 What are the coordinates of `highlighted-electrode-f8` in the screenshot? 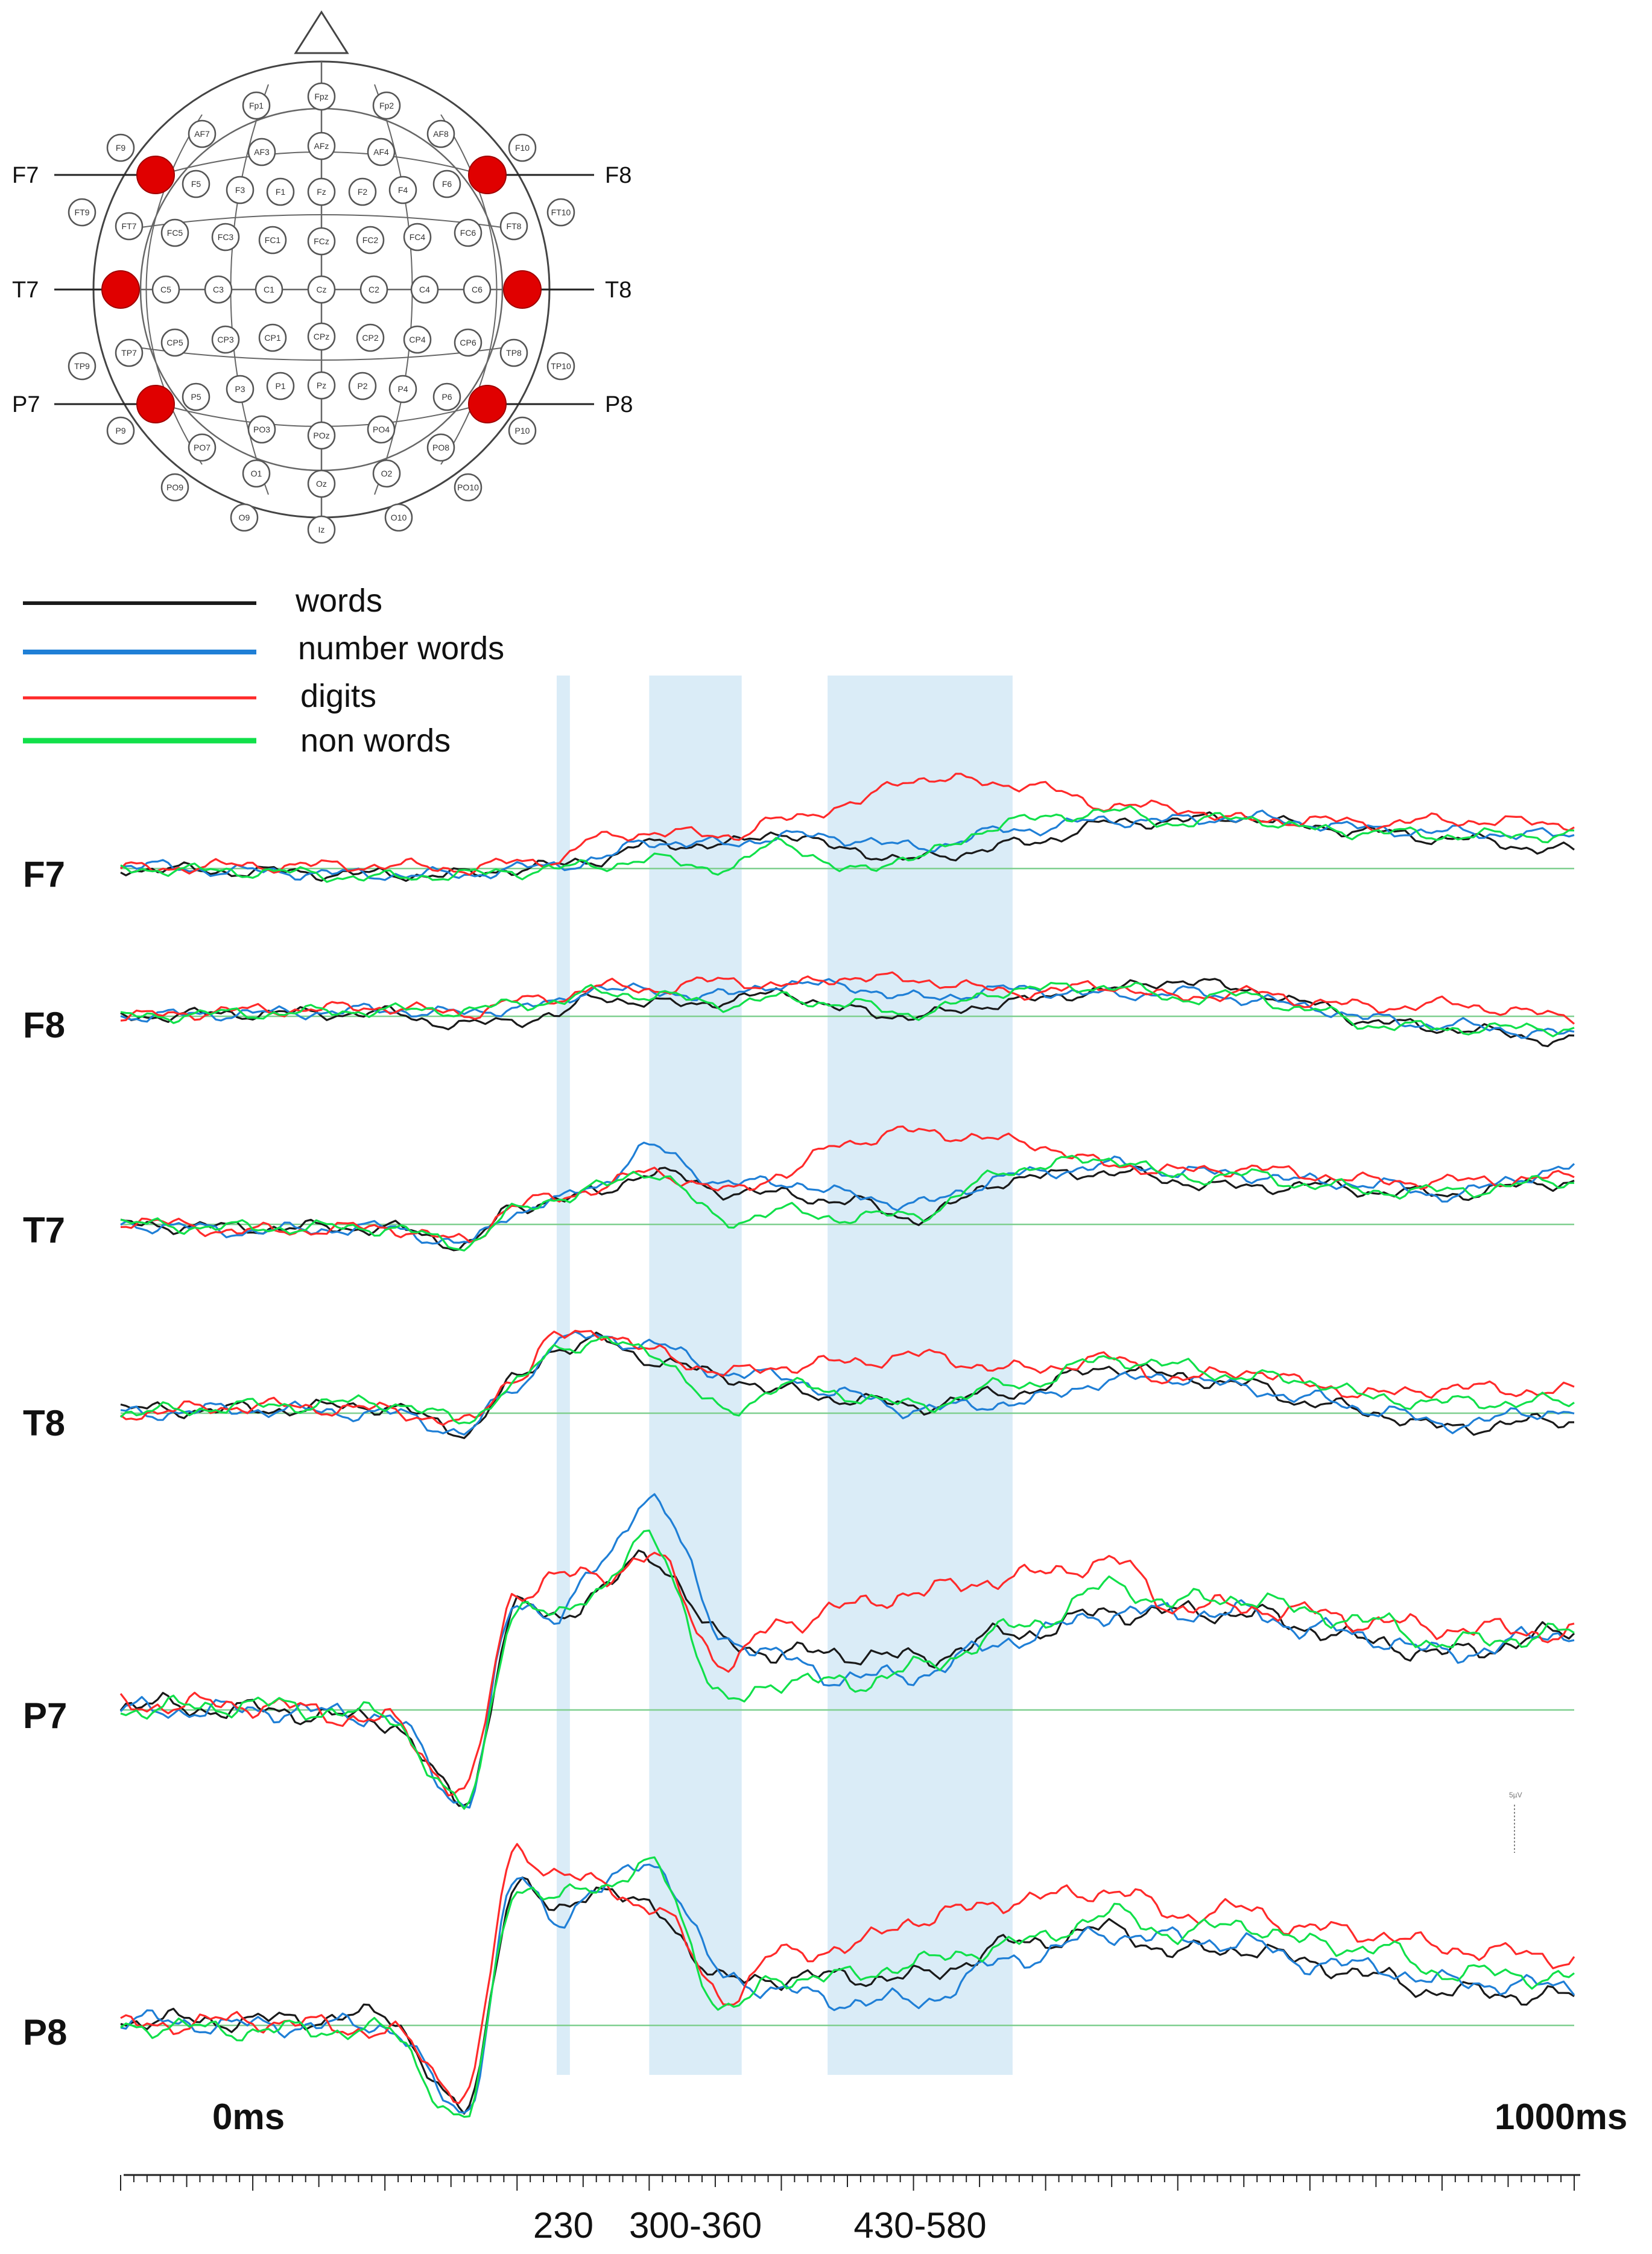 It's located at (487, 175).